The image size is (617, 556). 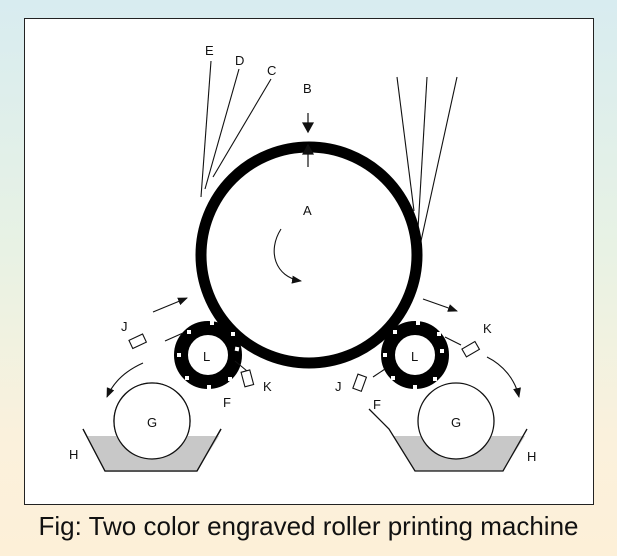 What do you see at coordinates (124, 326) in the screenshot?
I see `label-j-left: J` at bounding box center [124, 326].